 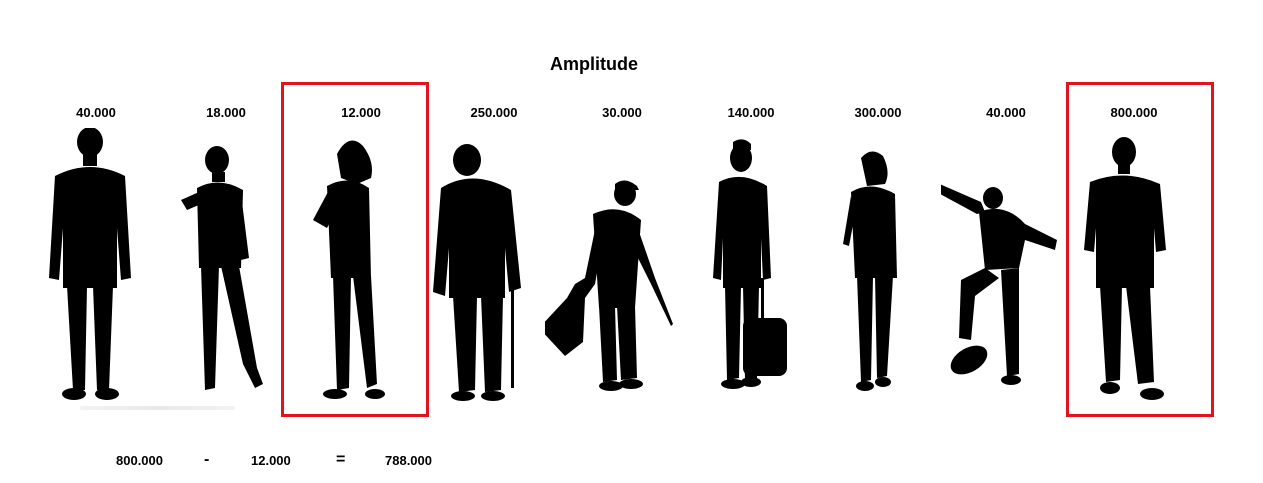 I want to click on value-label-9: 800.000, so click(x=1134, y=112).